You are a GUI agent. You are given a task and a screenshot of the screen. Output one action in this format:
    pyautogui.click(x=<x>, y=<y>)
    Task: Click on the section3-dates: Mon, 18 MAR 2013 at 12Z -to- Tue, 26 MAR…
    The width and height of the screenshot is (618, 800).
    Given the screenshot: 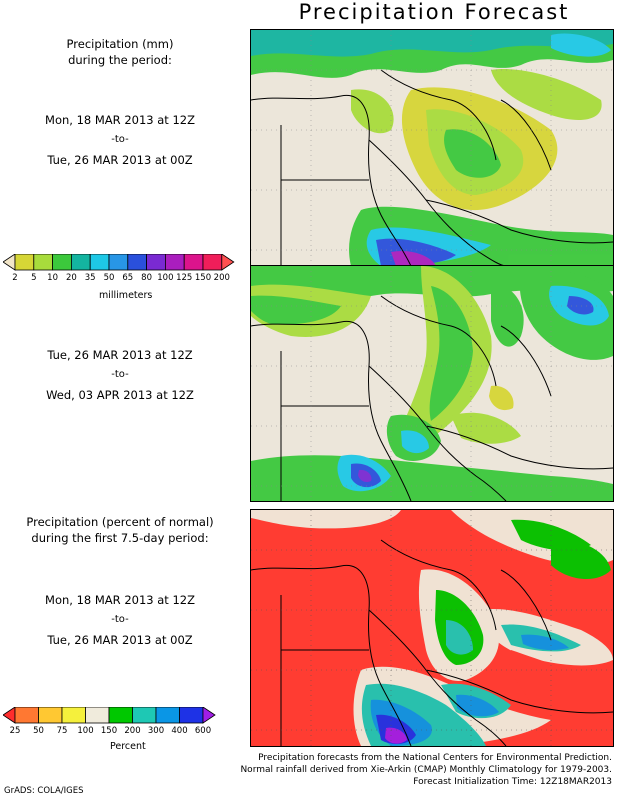 What is the action you would take?
    pyautogui.click(x=120, y=620)
    